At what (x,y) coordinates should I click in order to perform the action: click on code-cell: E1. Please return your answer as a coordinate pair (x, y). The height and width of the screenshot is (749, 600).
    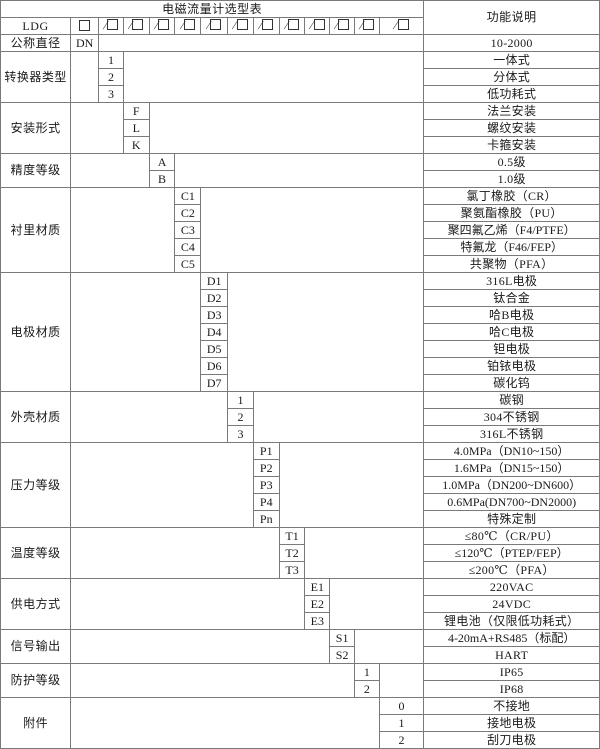
    Looking at the image, I should click on (317, 587).